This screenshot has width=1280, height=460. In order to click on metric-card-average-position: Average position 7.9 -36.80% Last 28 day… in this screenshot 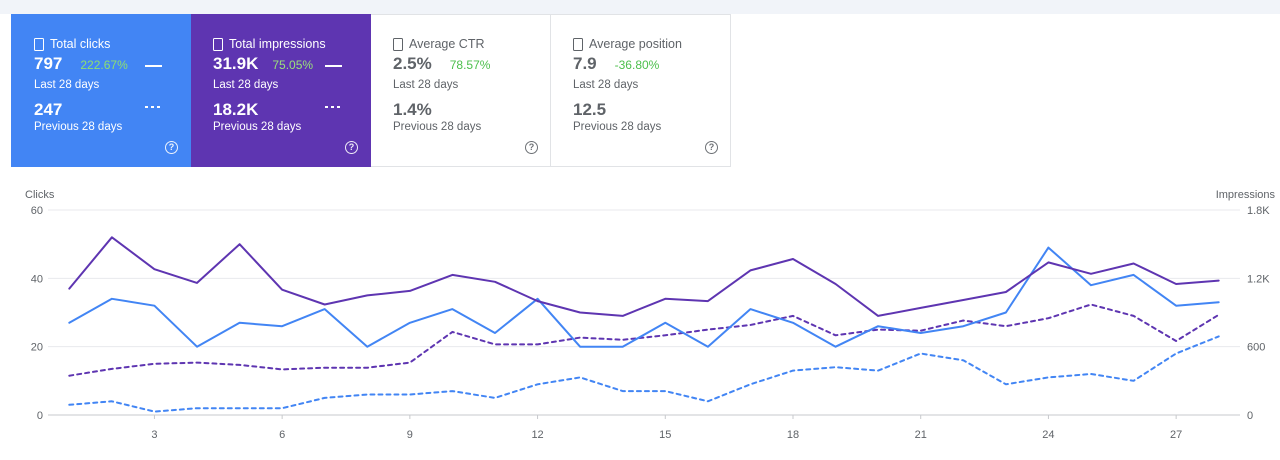, I will do `click(641, 90)`.